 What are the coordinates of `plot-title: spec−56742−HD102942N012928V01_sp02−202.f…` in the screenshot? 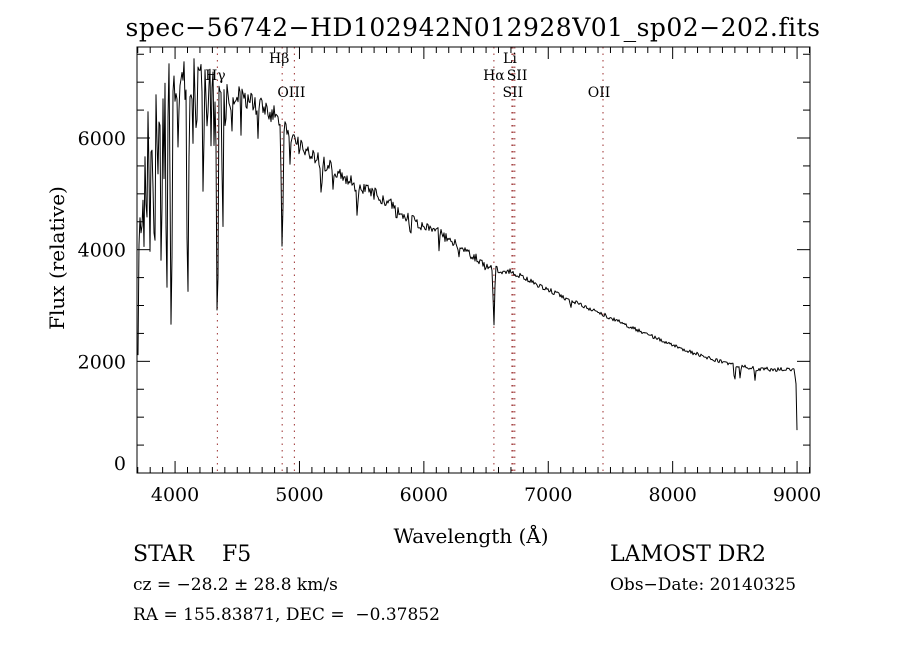 It's located at (473, 27).